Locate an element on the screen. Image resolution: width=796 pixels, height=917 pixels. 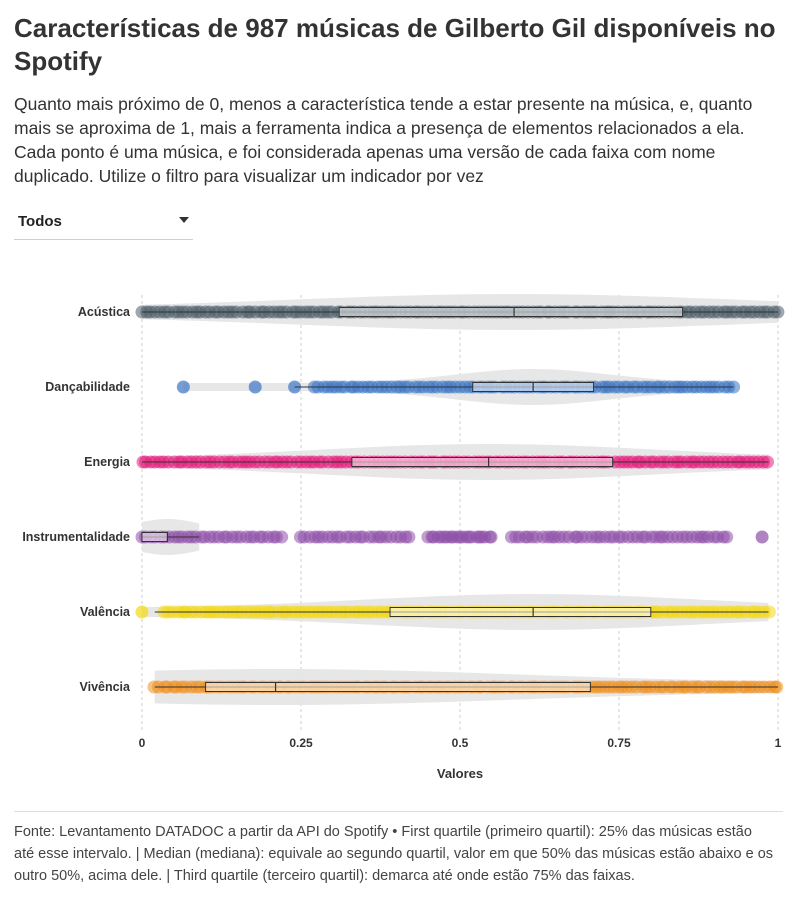
x-axis: 0 0.25 0.5 0.75 1 is located at coordinates (460, 743).